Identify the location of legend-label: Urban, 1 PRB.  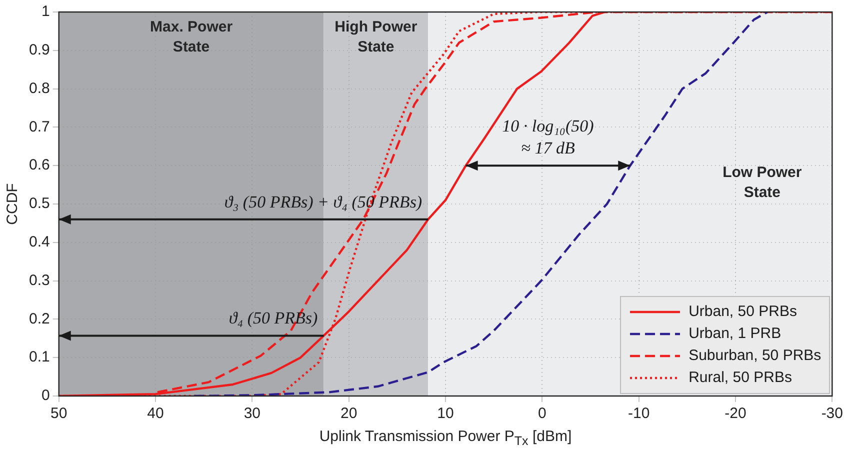
(735, 334).